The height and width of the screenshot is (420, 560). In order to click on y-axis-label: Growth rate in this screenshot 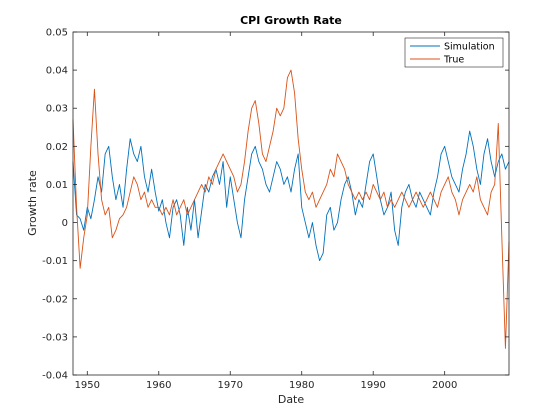, I will do `click(32, 203)`.